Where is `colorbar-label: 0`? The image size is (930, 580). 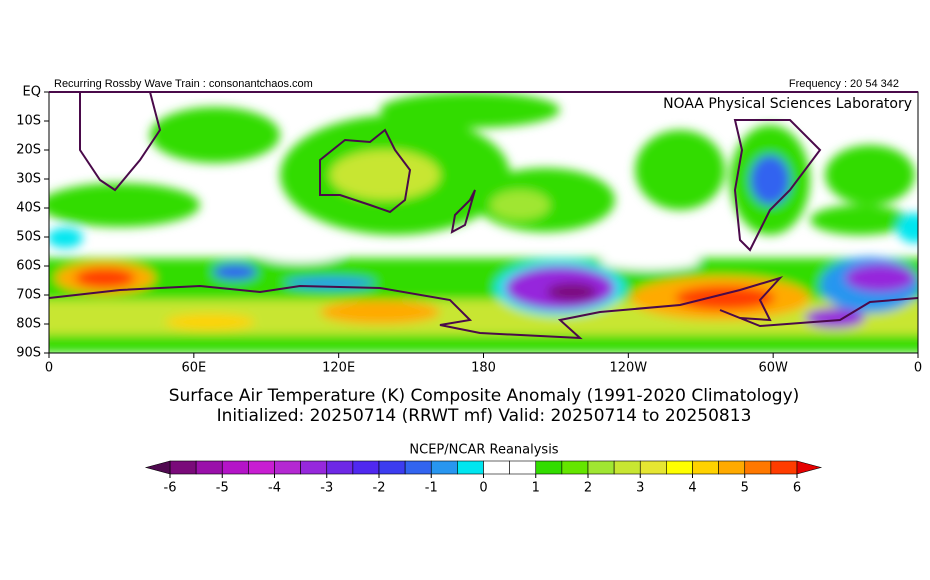
colorbar-label: 0 is located at coordinates (483, 488).